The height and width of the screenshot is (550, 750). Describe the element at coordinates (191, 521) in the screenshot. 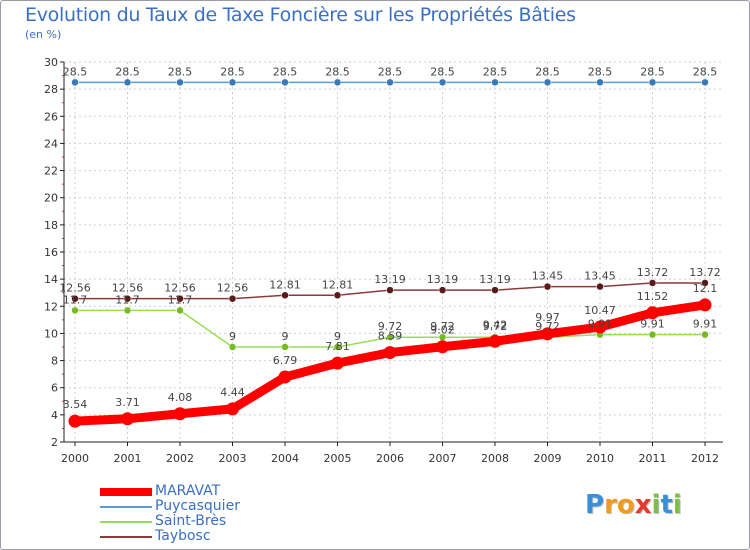

I see `legend-label-saint-br-s: Saint-Brès` at that location.